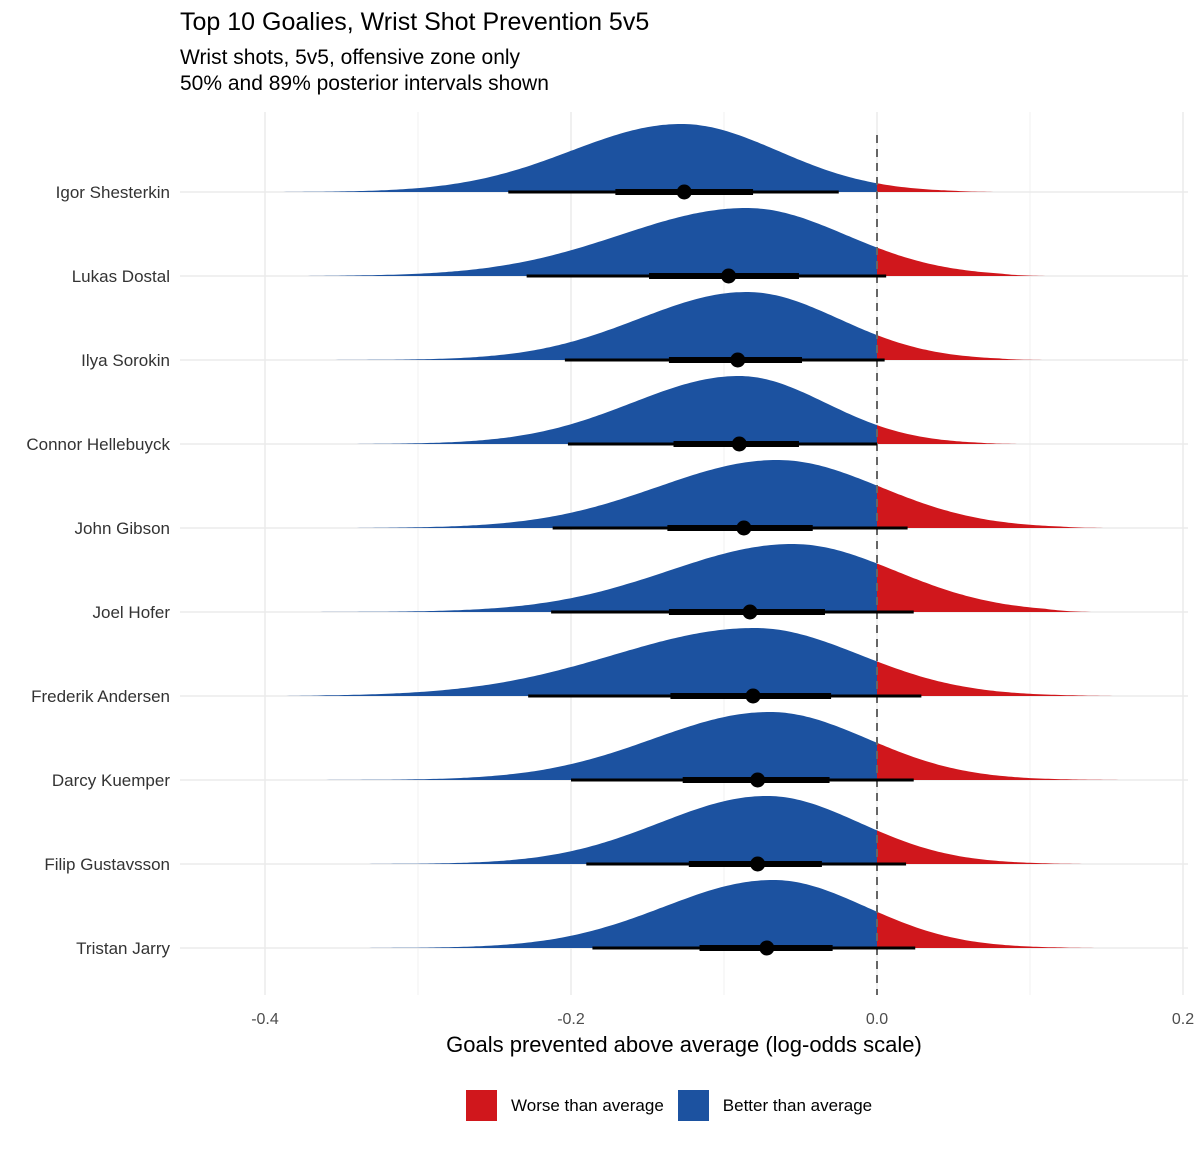  What do you see at coordinates (121, 276) in the screenshot?
I see `goalie-label: Lukas Dostal` at bounding box center [121, 276].